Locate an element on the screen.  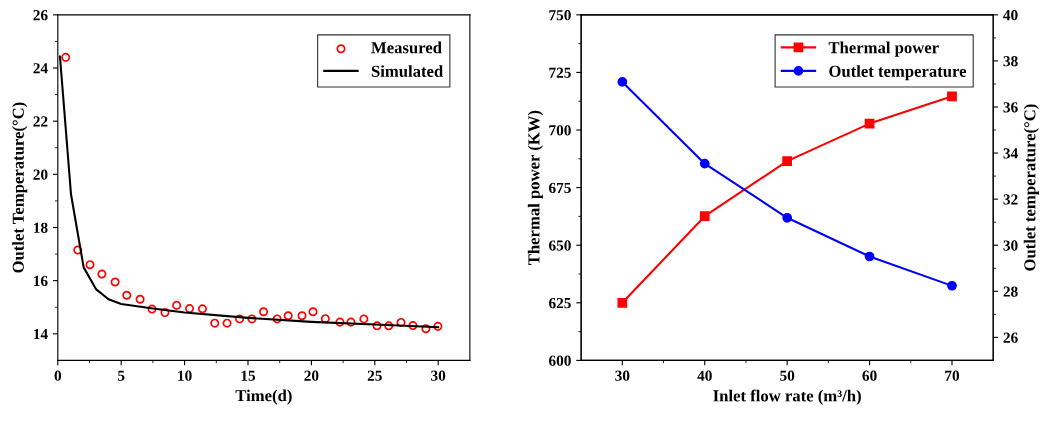
x-tick-label: 70 is located at coordinates (952, 375).